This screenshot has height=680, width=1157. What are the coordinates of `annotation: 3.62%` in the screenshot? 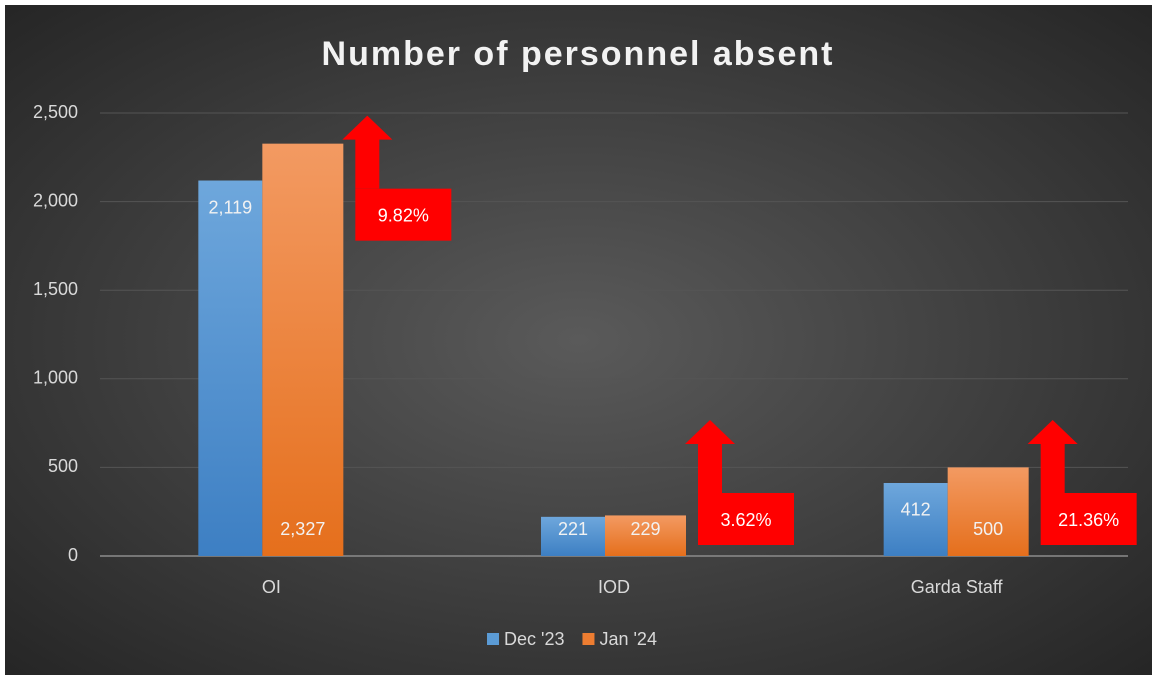 It's located at (745, 520).